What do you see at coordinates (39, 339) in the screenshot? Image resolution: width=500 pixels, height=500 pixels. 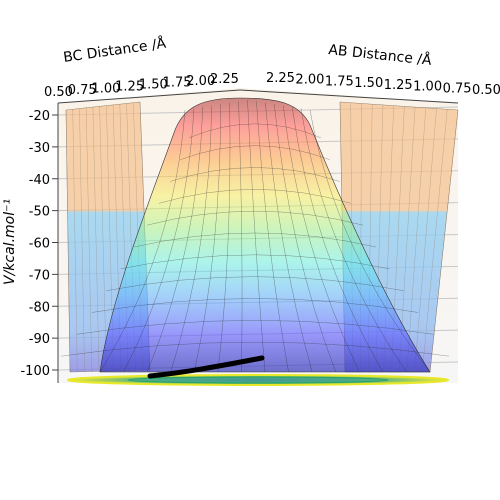 I see `z-tick-label: -90` at bounding box center [39, 339].